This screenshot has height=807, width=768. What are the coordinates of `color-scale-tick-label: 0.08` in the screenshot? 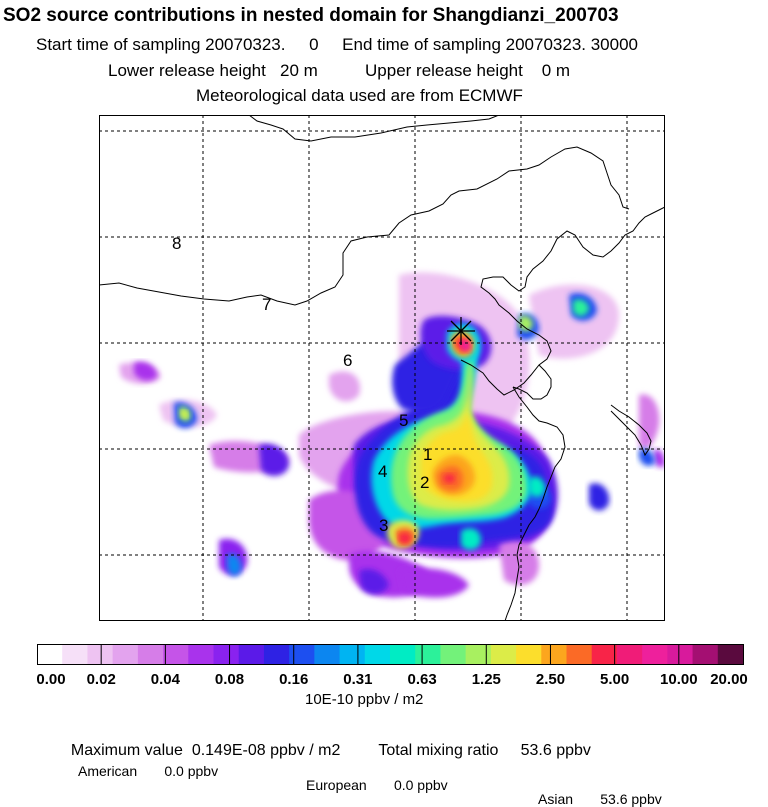 It's located at (229, 679).